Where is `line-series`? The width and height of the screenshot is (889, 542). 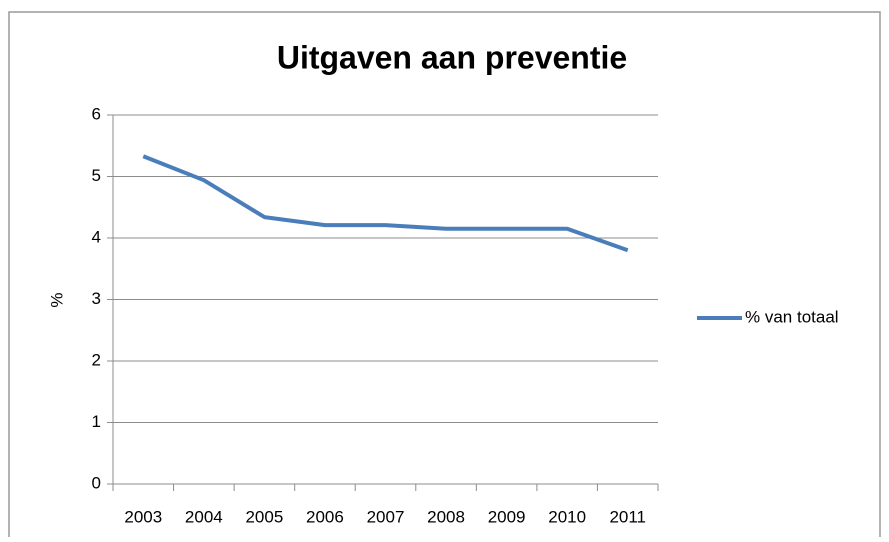
line-series is located at coordinates (385, 203).